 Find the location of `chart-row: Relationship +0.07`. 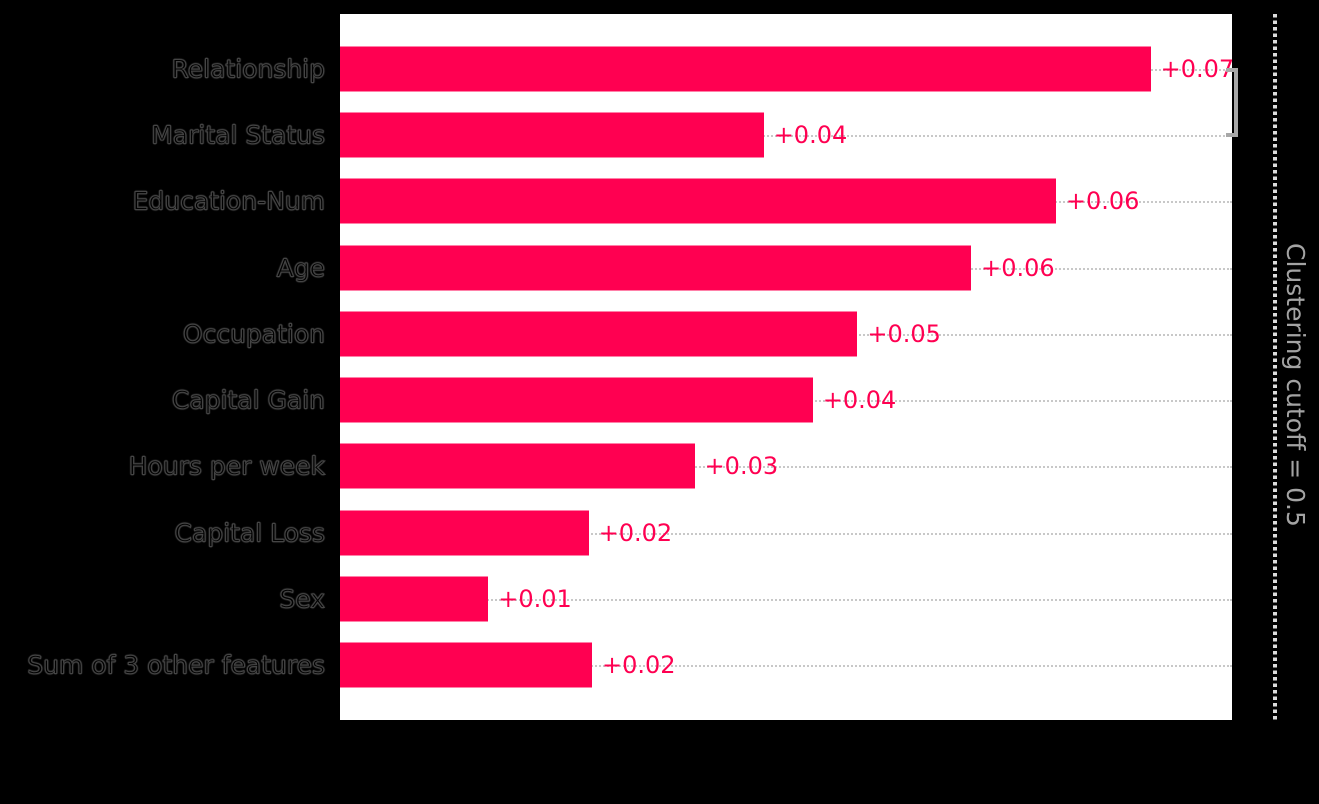

chart-row: Relationship +0.07 is located at coordinates (617, 69).